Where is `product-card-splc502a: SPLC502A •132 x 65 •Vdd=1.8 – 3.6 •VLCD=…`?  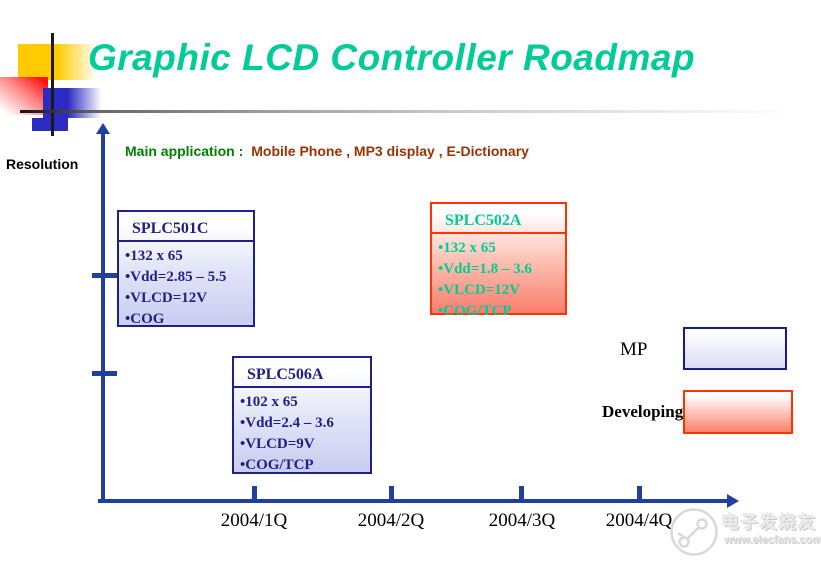
product-card-splc502a: SPLC502A •132 x 65 •Vdd=1.8 – 3.6 •VLCD=… is located at coordinates (498, 260).